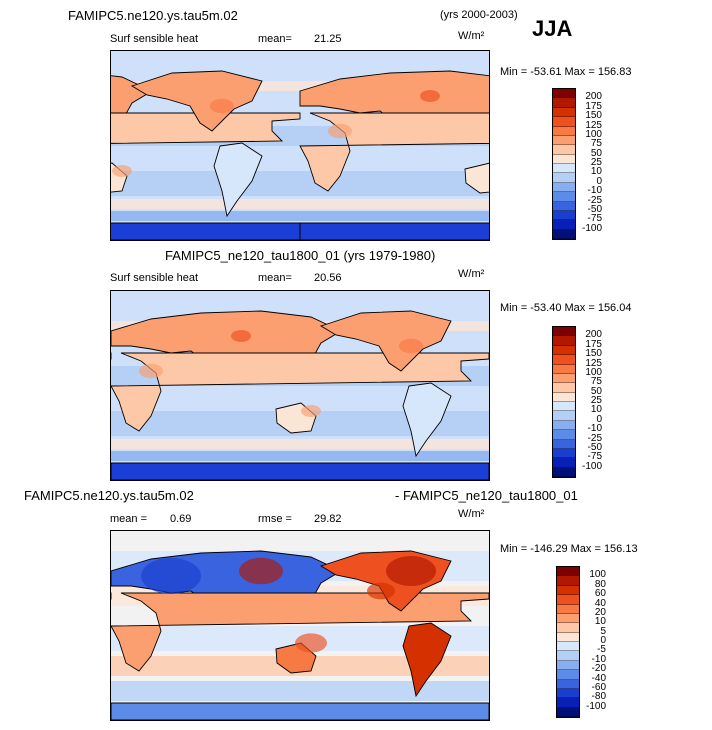  What do you see at coordinates (569, 549) in the screenshot?
I see `panel3-minmax: Min = -146.29 Max = 156.13` at bounding box center [569, 549].